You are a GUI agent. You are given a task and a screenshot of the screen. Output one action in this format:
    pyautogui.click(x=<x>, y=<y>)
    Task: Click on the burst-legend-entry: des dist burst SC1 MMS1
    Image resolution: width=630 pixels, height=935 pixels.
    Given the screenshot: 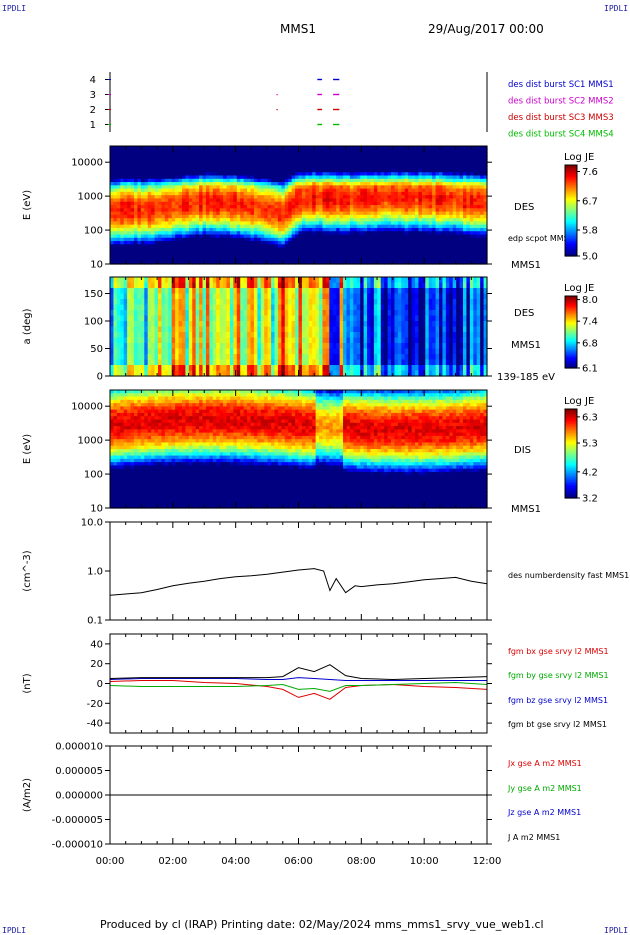 What is the action you would take?
    pyautogui.click(x=561, y=85)
    